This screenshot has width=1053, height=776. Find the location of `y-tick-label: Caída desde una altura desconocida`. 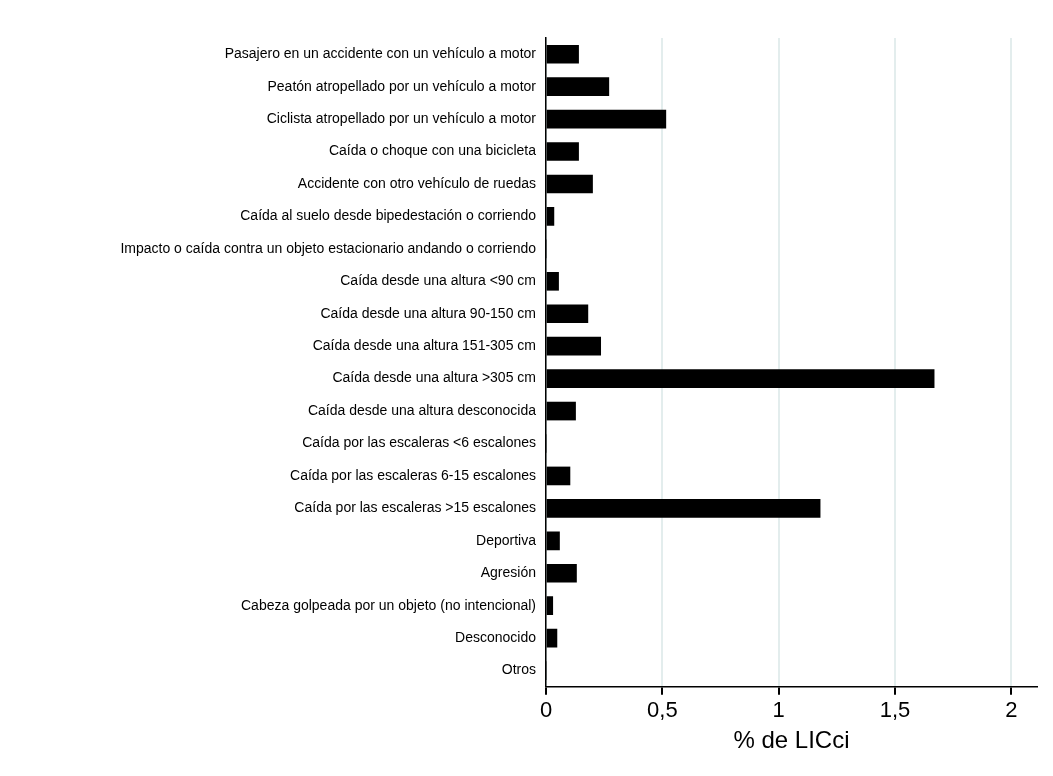

y-tick-label: Caída desde una altura desconocida is located at coordinates (422, 409).